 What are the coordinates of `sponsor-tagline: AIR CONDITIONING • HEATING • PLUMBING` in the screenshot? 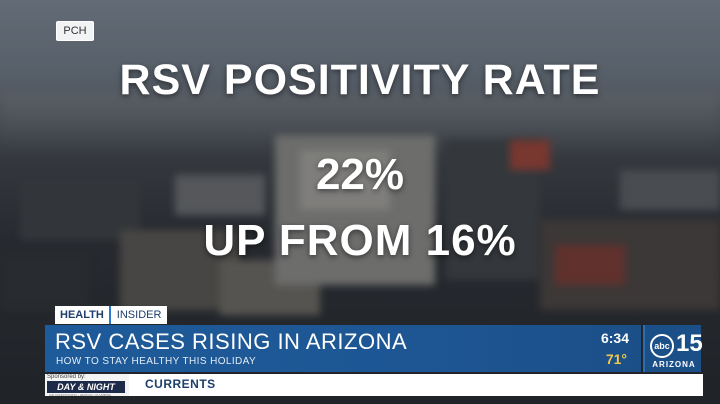 It's located at (80, 395).